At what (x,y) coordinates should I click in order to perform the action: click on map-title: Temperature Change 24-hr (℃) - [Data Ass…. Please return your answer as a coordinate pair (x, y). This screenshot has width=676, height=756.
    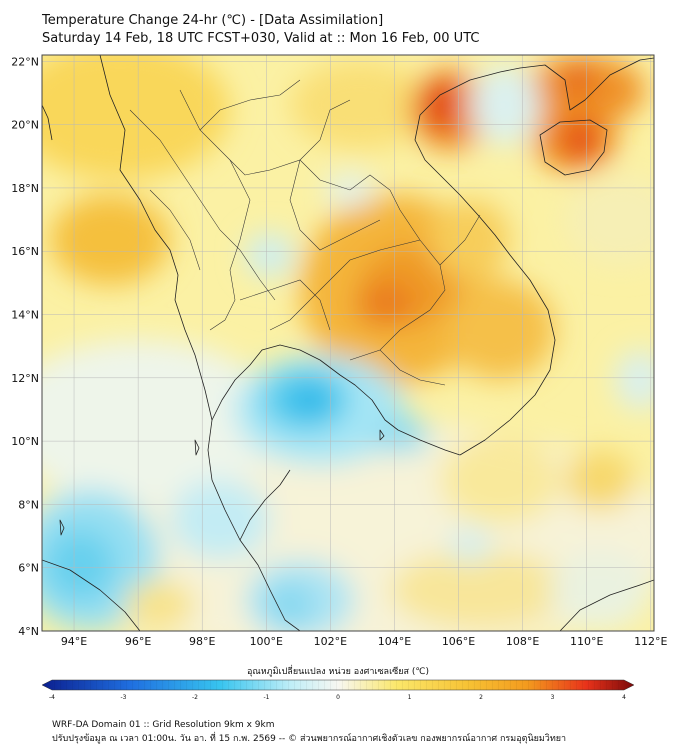
    Looking at the image, I should click on (213, 20).